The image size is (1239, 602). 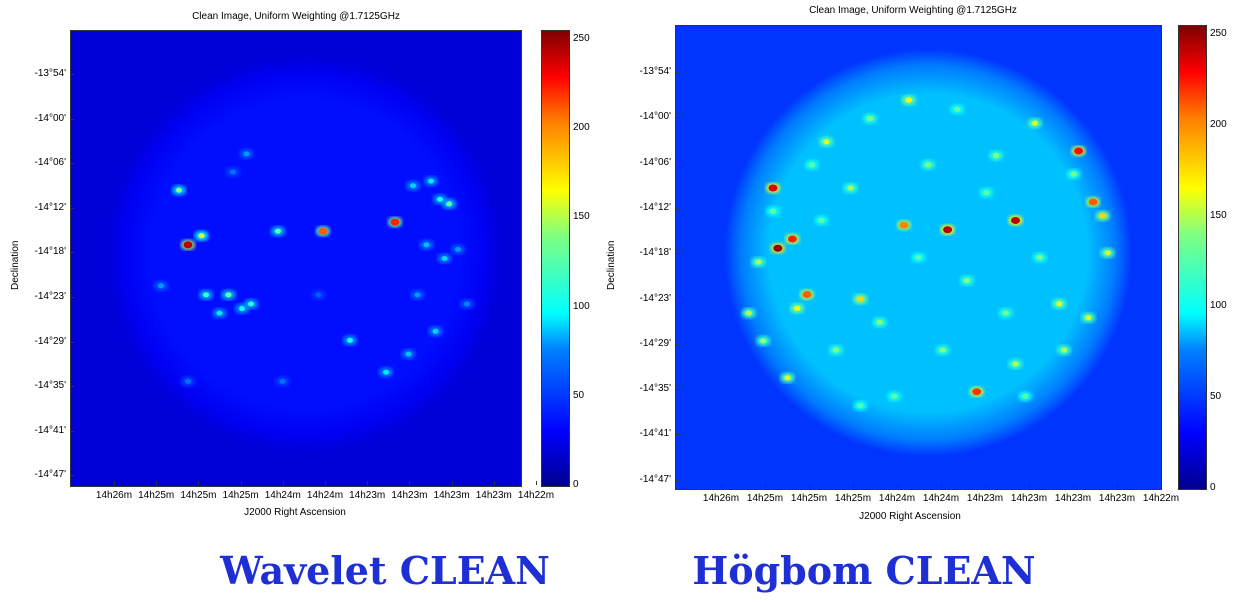 What do you see at coordinates (50, 73) in the screenshot?
I see `y-tick-label: -13°54'` at bounding box center [50, 73].